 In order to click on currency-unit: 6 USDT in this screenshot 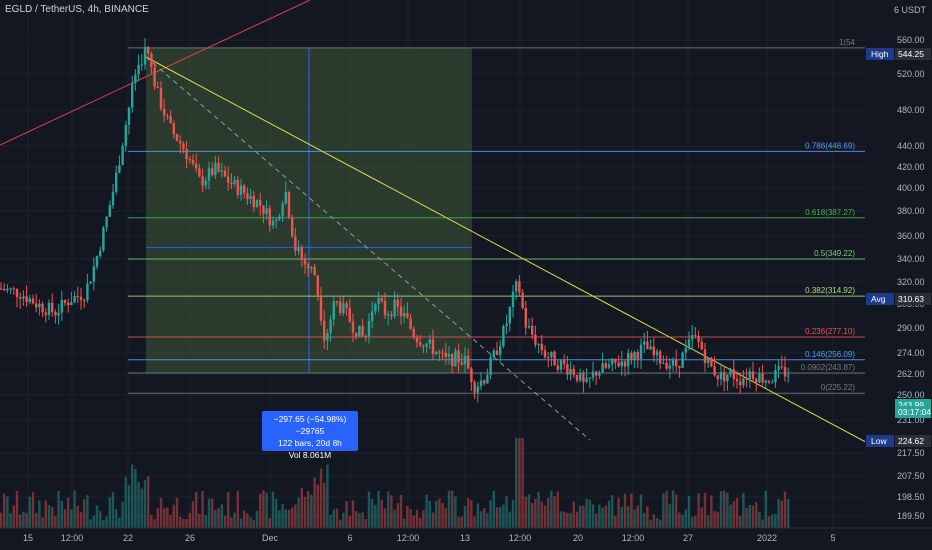, I will do `click(910, 10)`.